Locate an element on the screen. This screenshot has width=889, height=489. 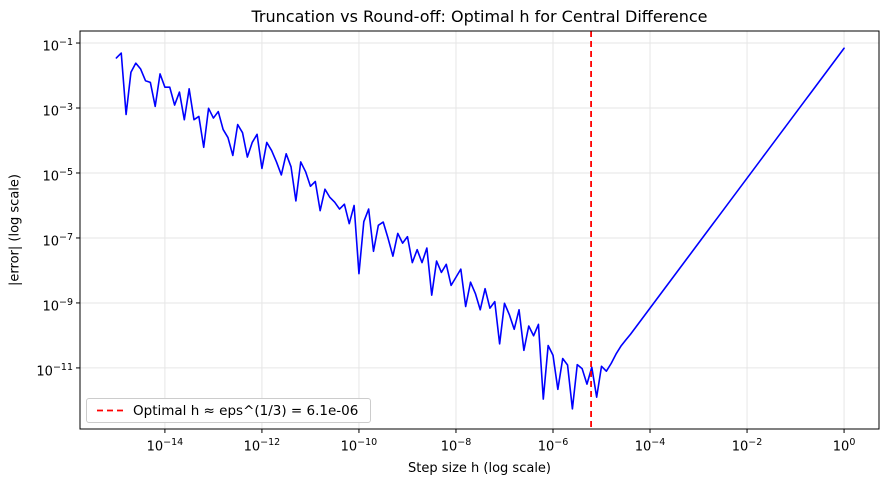
x-tick-label: 10⁰ is located at coordinates (844, 446).